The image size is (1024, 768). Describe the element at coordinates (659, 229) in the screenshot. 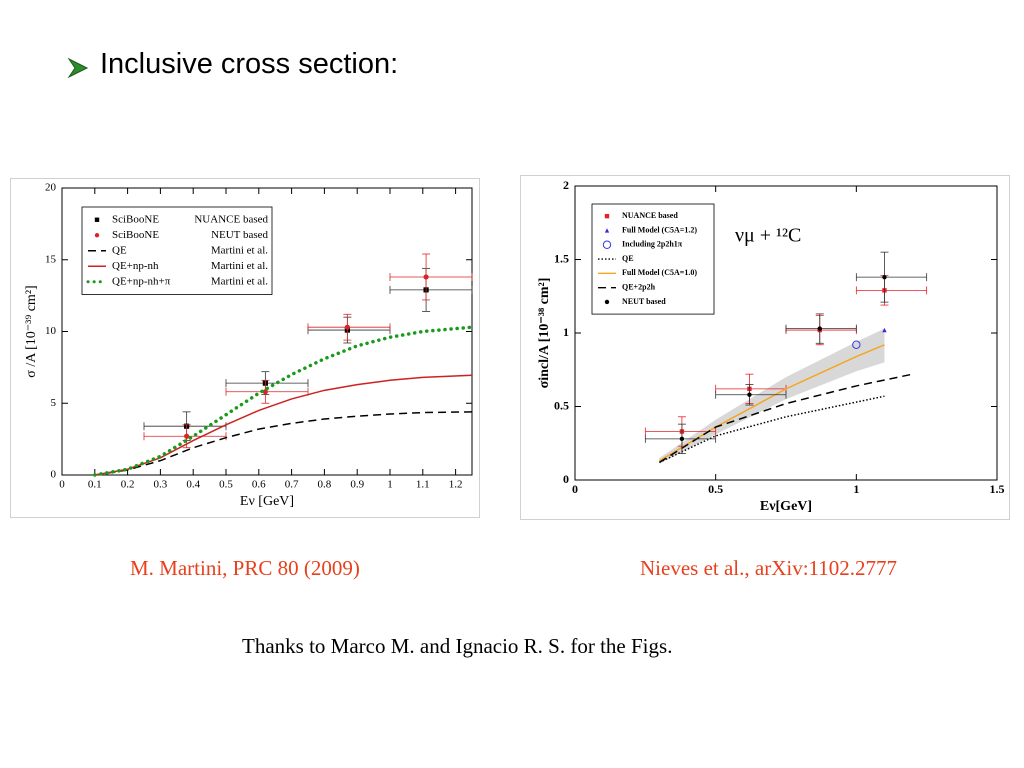

I see `legend-label: Full Model (C5A=1.2)` at that location.